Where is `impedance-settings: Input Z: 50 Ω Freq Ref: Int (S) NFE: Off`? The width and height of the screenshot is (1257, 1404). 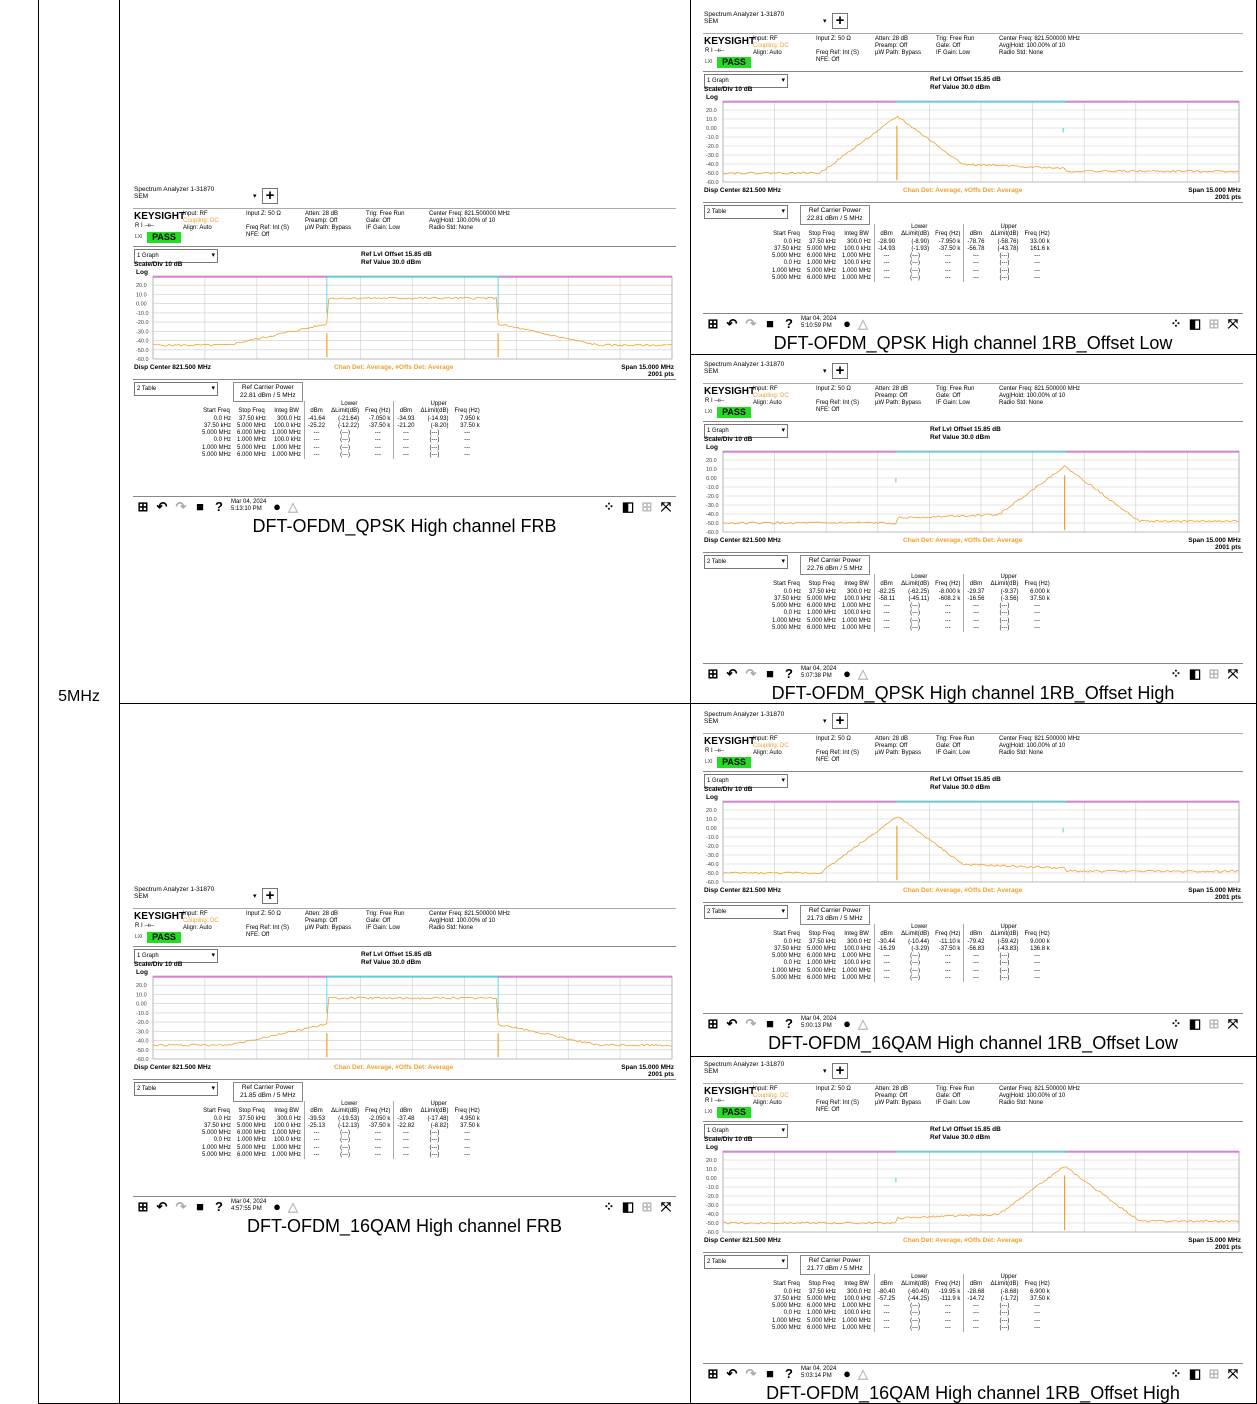 impedance-settings: Input Z: 50 Ω Freq Ref: Int (S) NFE: Off is located at coordinates (837, 400).